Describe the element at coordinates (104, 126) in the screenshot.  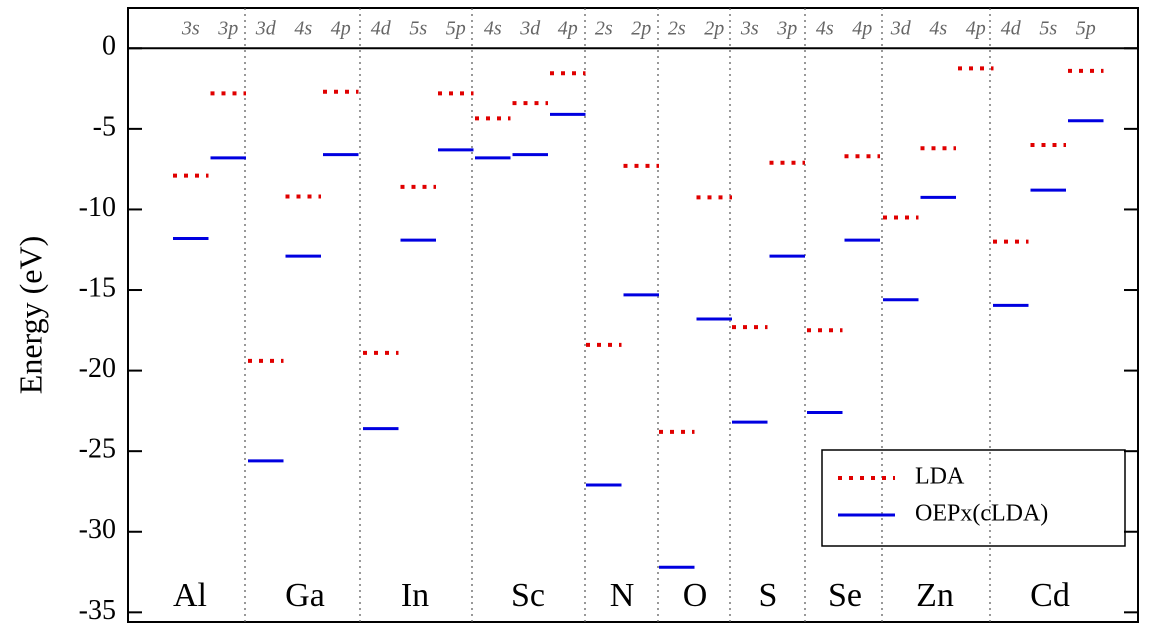
I see `y-tick-label: -5` at that location.